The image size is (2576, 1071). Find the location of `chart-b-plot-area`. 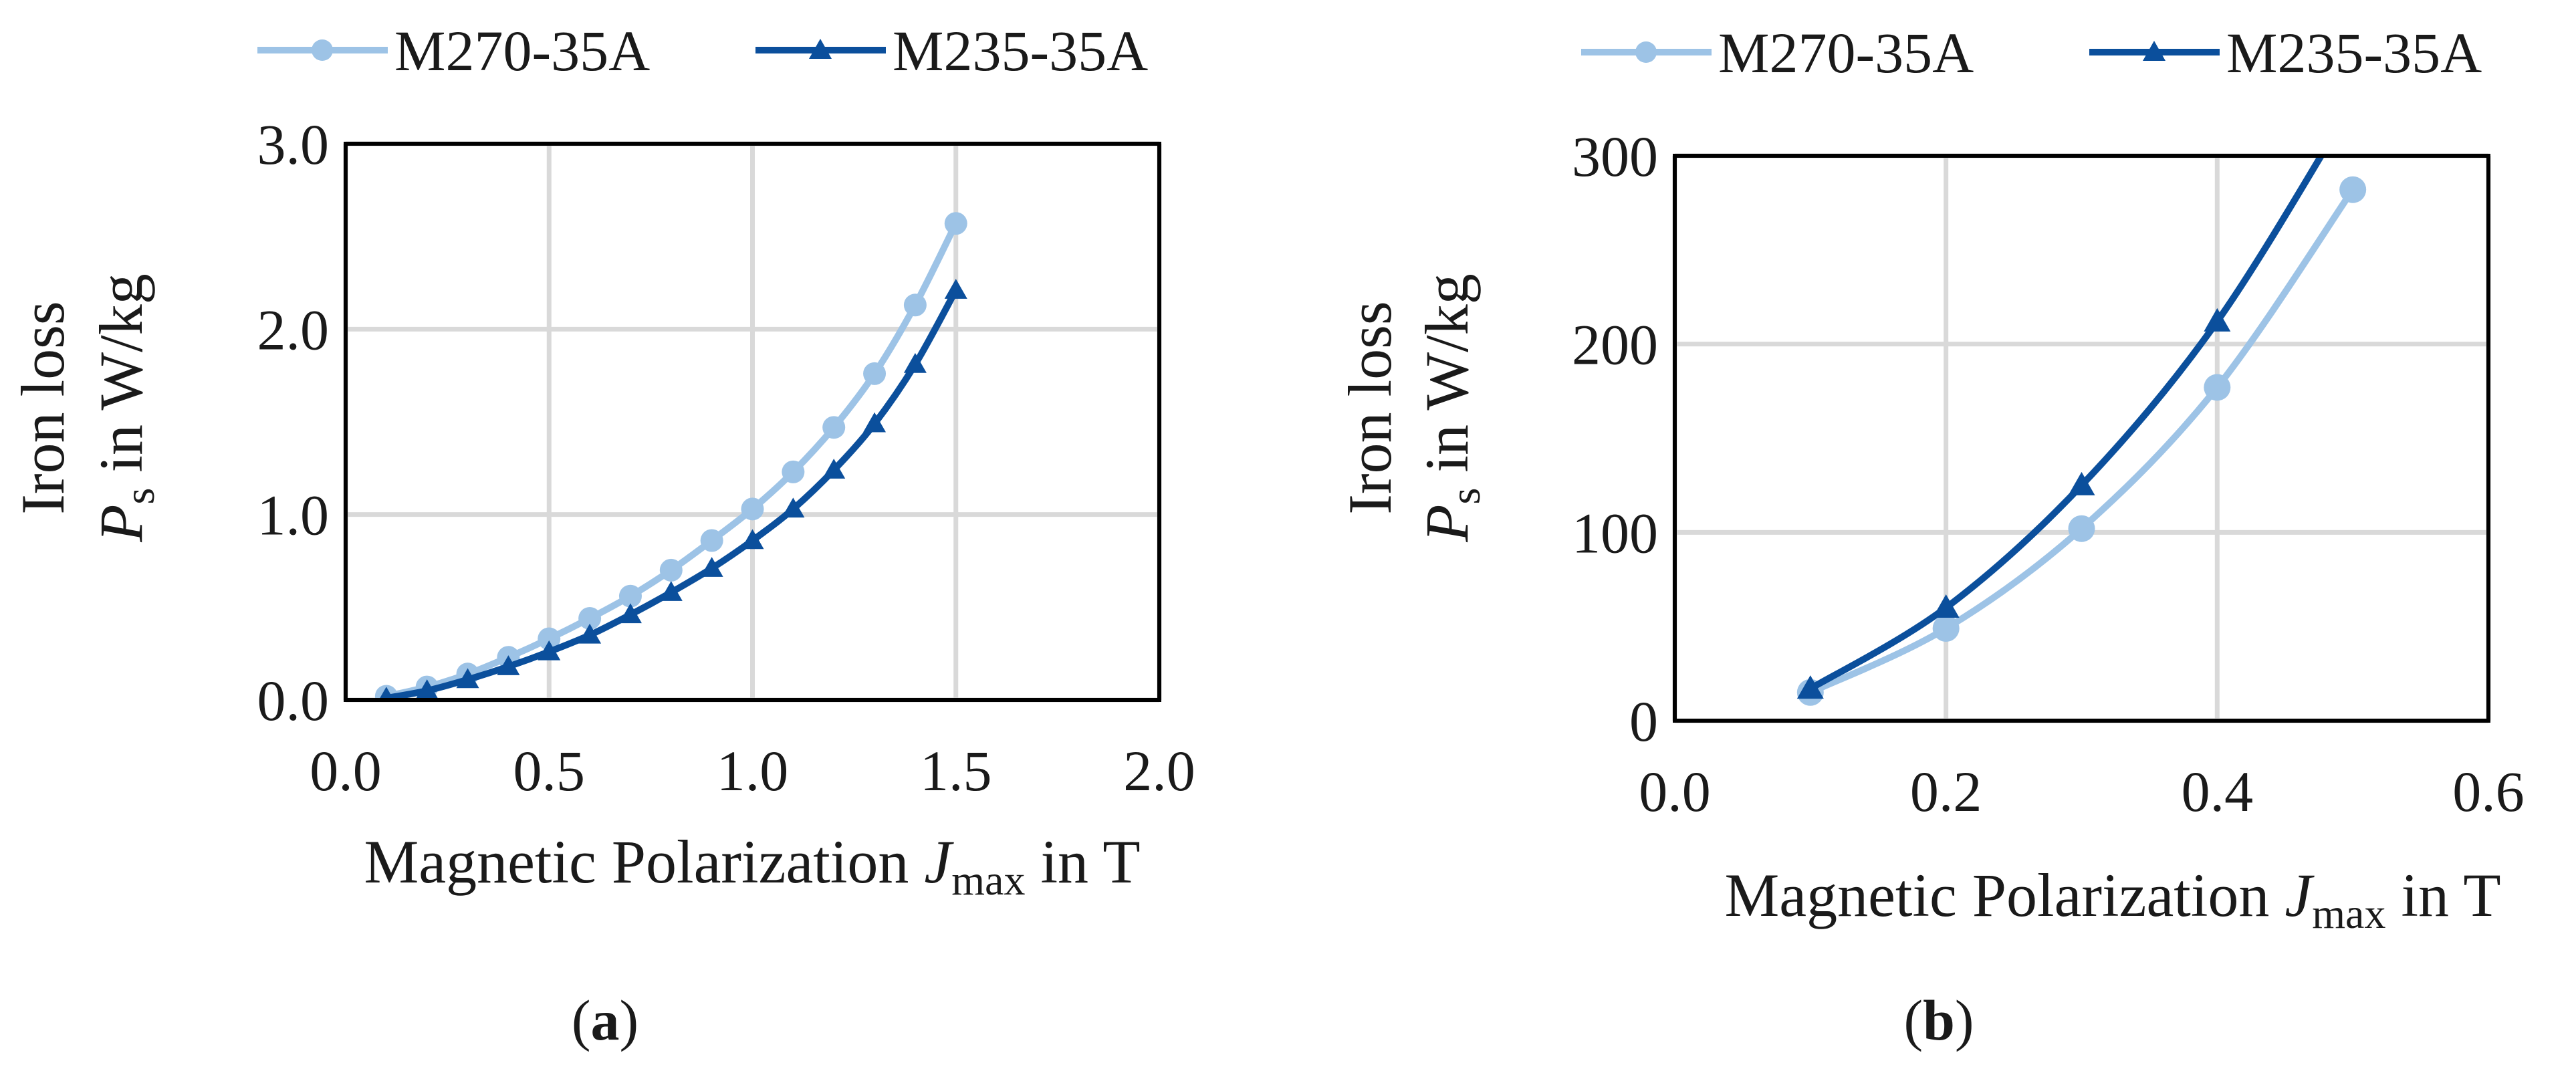

chart-b-plot-area is located at coordinates (2081, 431).